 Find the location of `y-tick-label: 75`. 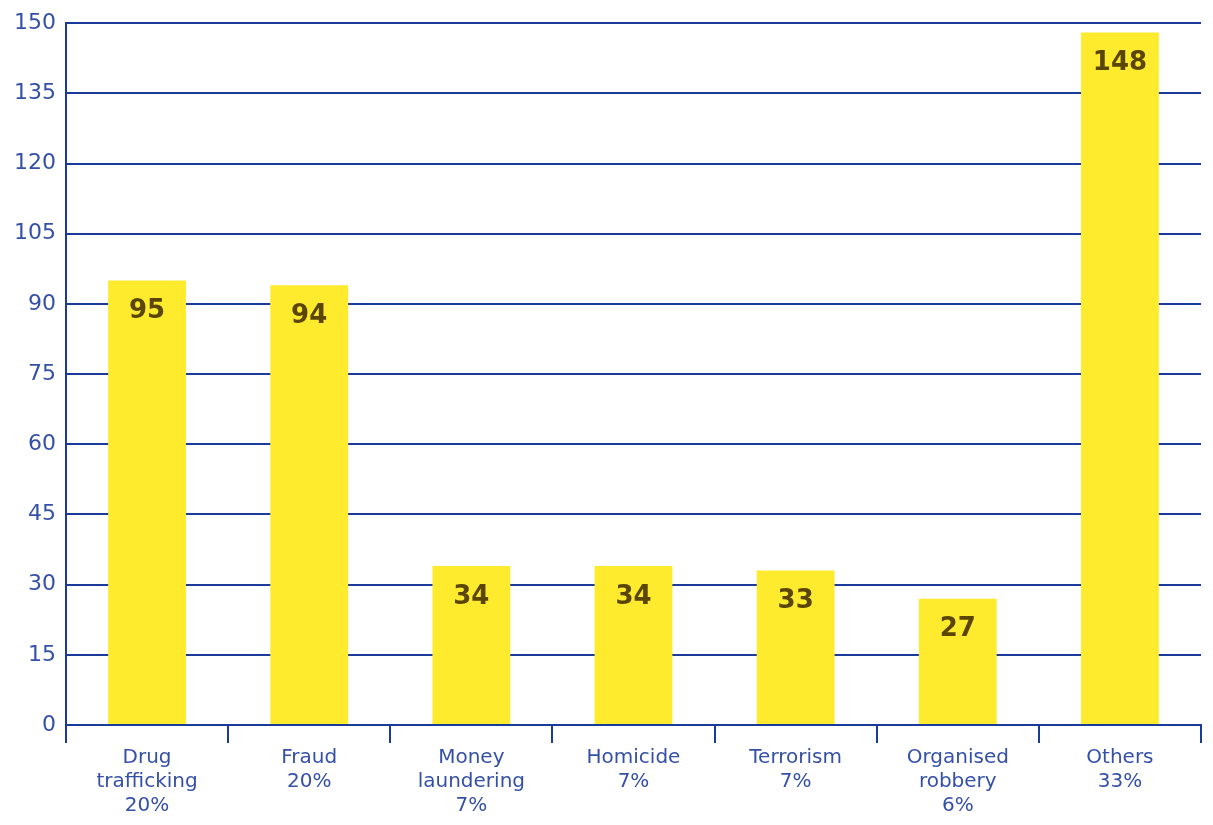

y-tick-label: 75 is located at coordinates (41, 372).